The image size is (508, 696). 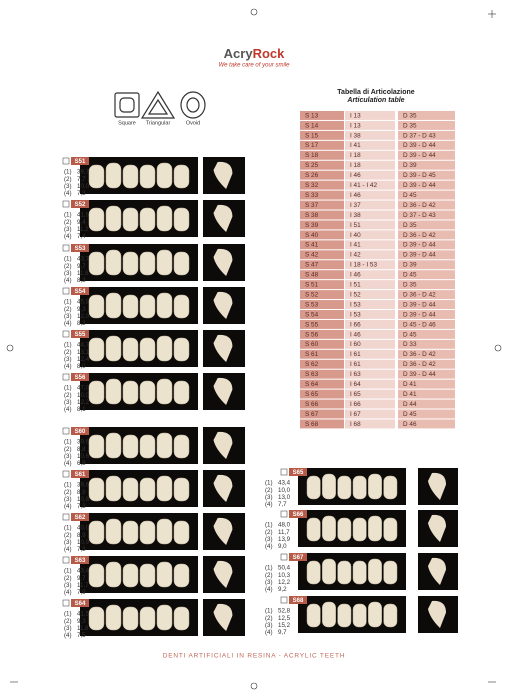 I want to click on measure-value: 8,1, so click(x=81, y=409).